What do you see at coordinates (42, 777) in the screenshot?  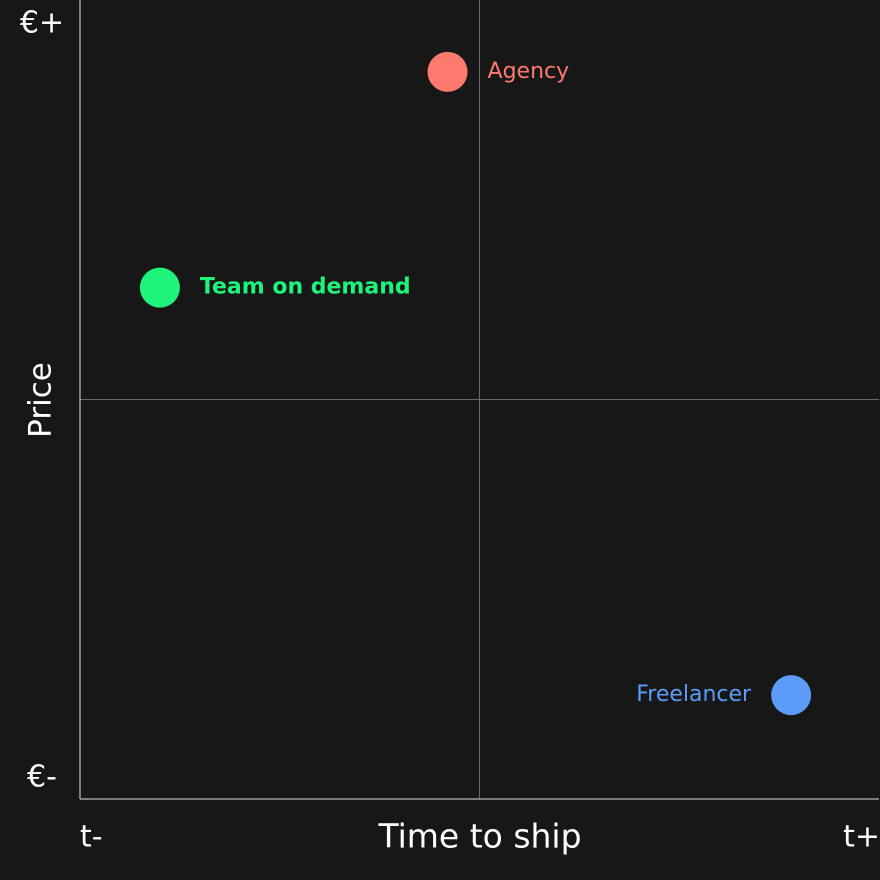 I see `y-tick-label: €-` at bounding box center [42, 777].